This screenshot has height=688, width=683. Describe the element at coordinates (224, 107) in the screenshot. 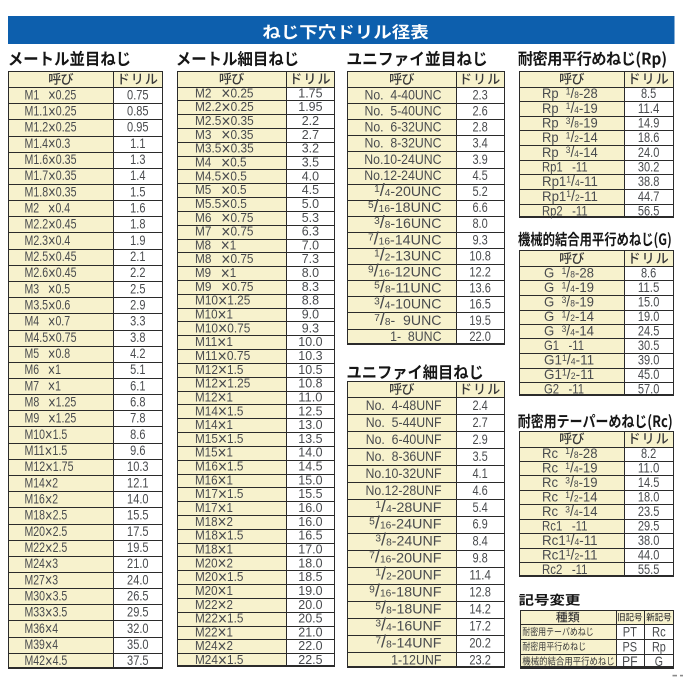

I see `svg-text: M2.2×0.25` at that location.